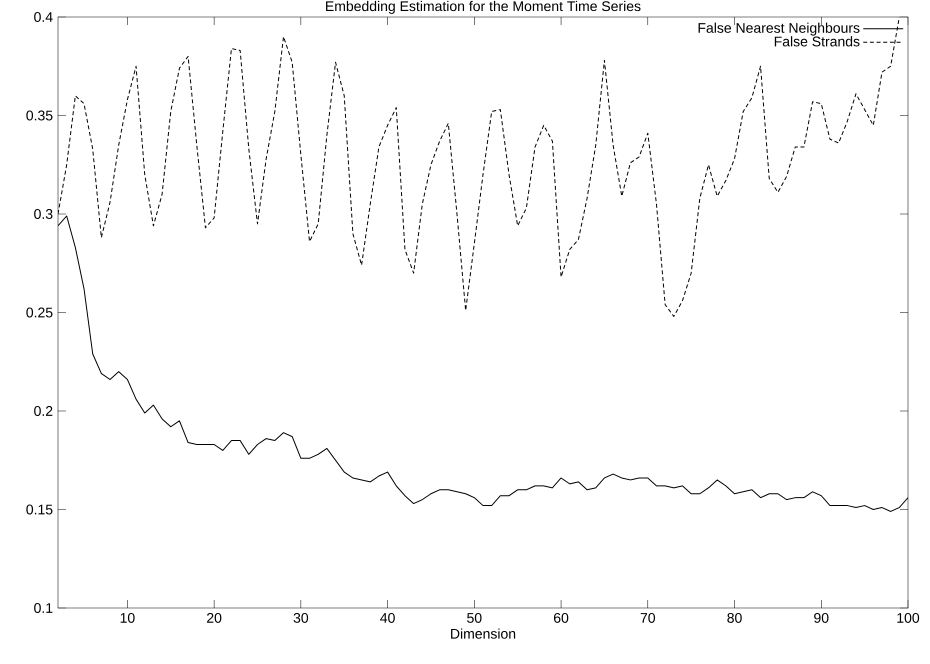 This screenshot has width=930, height=664. What do you see at coordinates (39, 115) in the screenshot?
I see `y-tick-label: 0.35` at bounding box center [39, 115].